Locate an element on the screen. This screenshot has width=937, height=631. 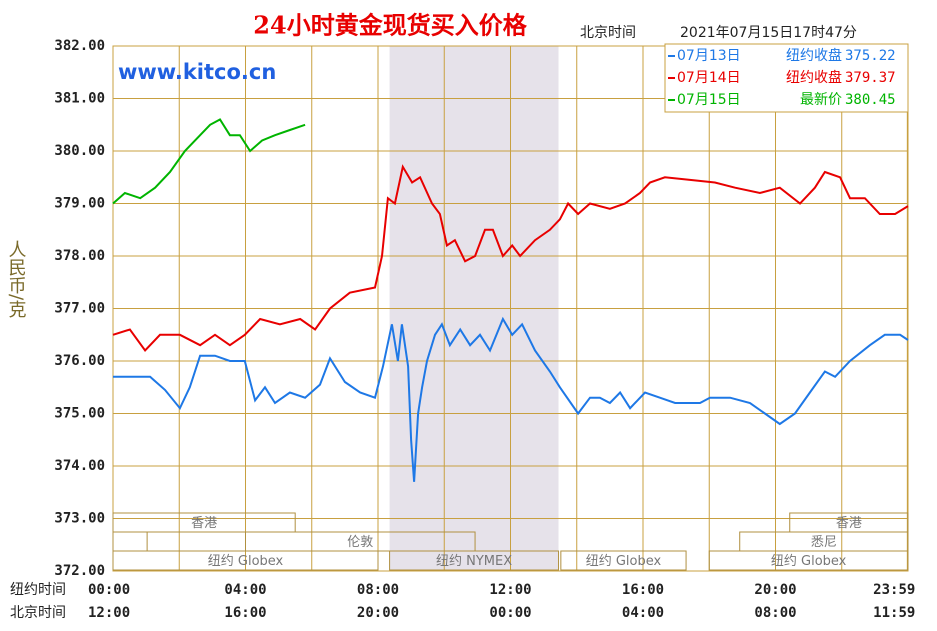
y-axis-label: 人民币/克 is located at coordinates (16, 279).